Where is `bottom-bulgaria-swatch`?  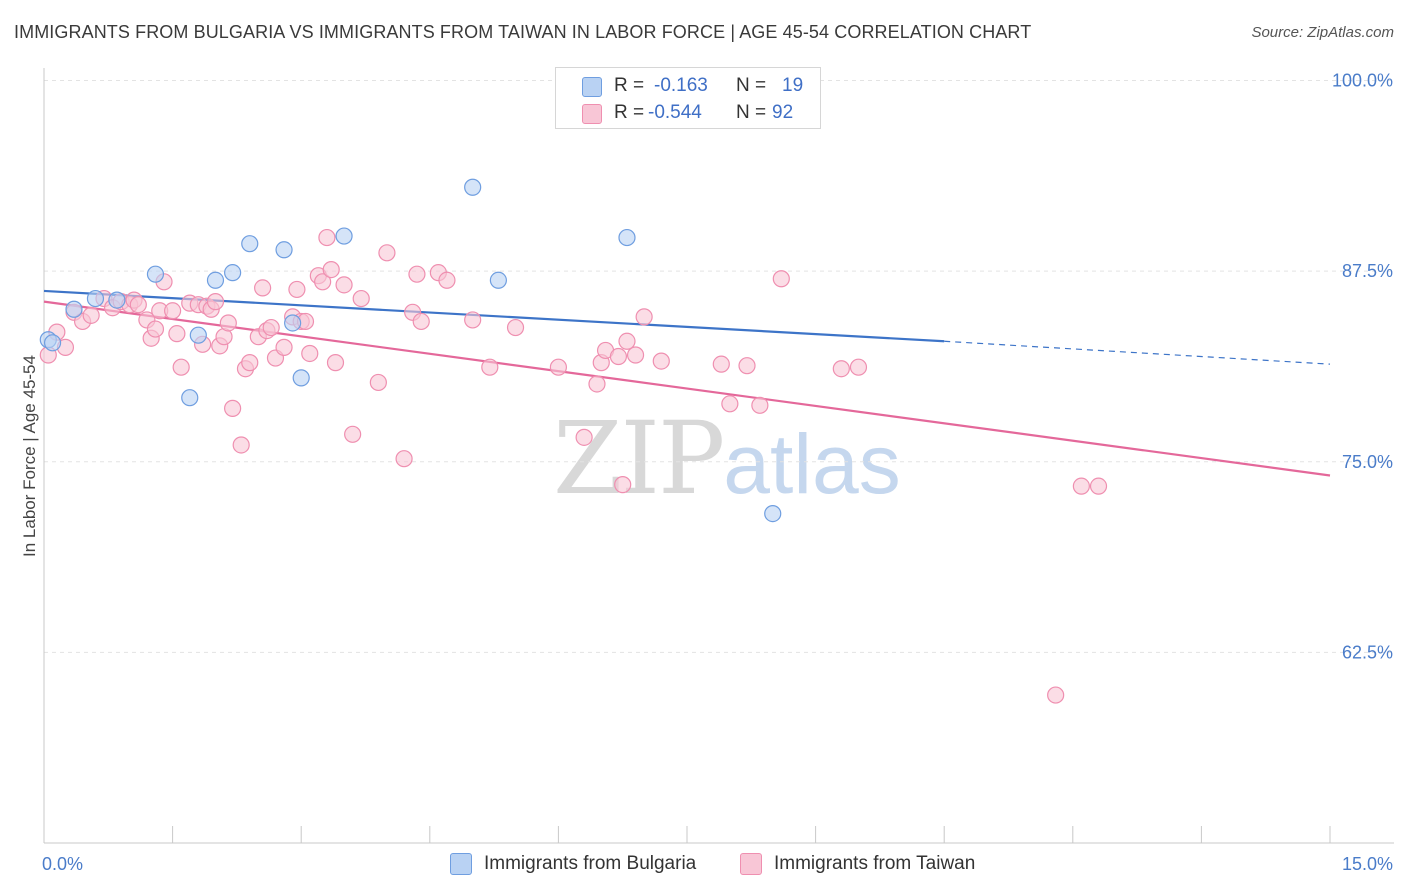
bottom-bulgaria-swatch is located at coordinates (461, 864).